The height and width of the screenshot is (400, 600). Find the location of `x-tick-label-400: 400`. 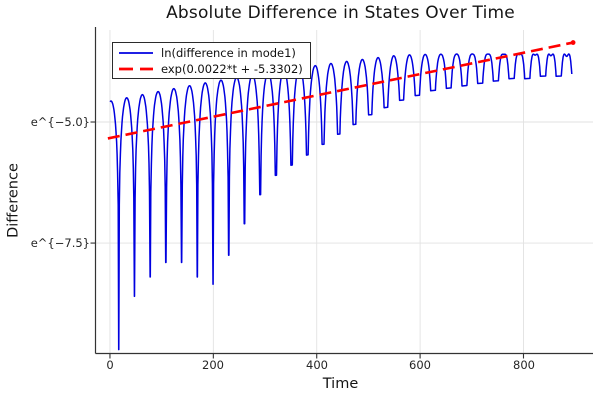

x-tick-label-400: 400 is located at coordinates (317, 365).